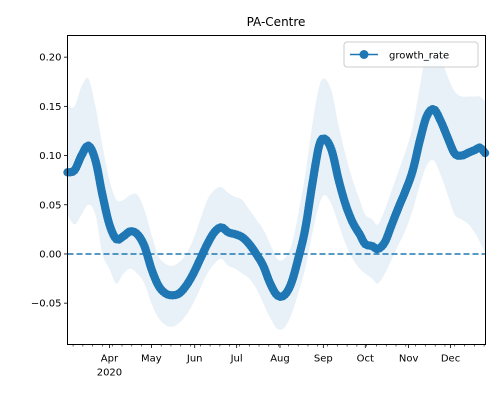  What do you see at coordinates (49, 181) in the screenshot?
I see `y-axis: −0.05 0.00 0.05 0.10 0.15 0.20` at bounding box center [49, 181].